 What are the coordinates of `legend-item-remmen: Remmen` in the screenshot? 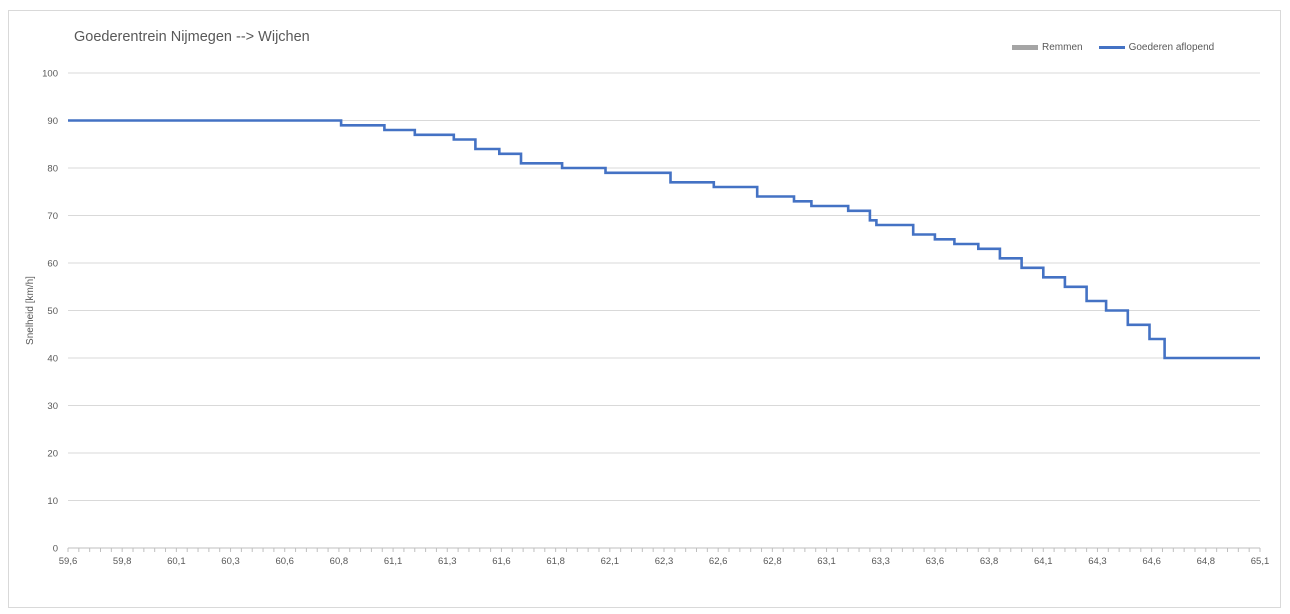 It's located at (1047, 47).